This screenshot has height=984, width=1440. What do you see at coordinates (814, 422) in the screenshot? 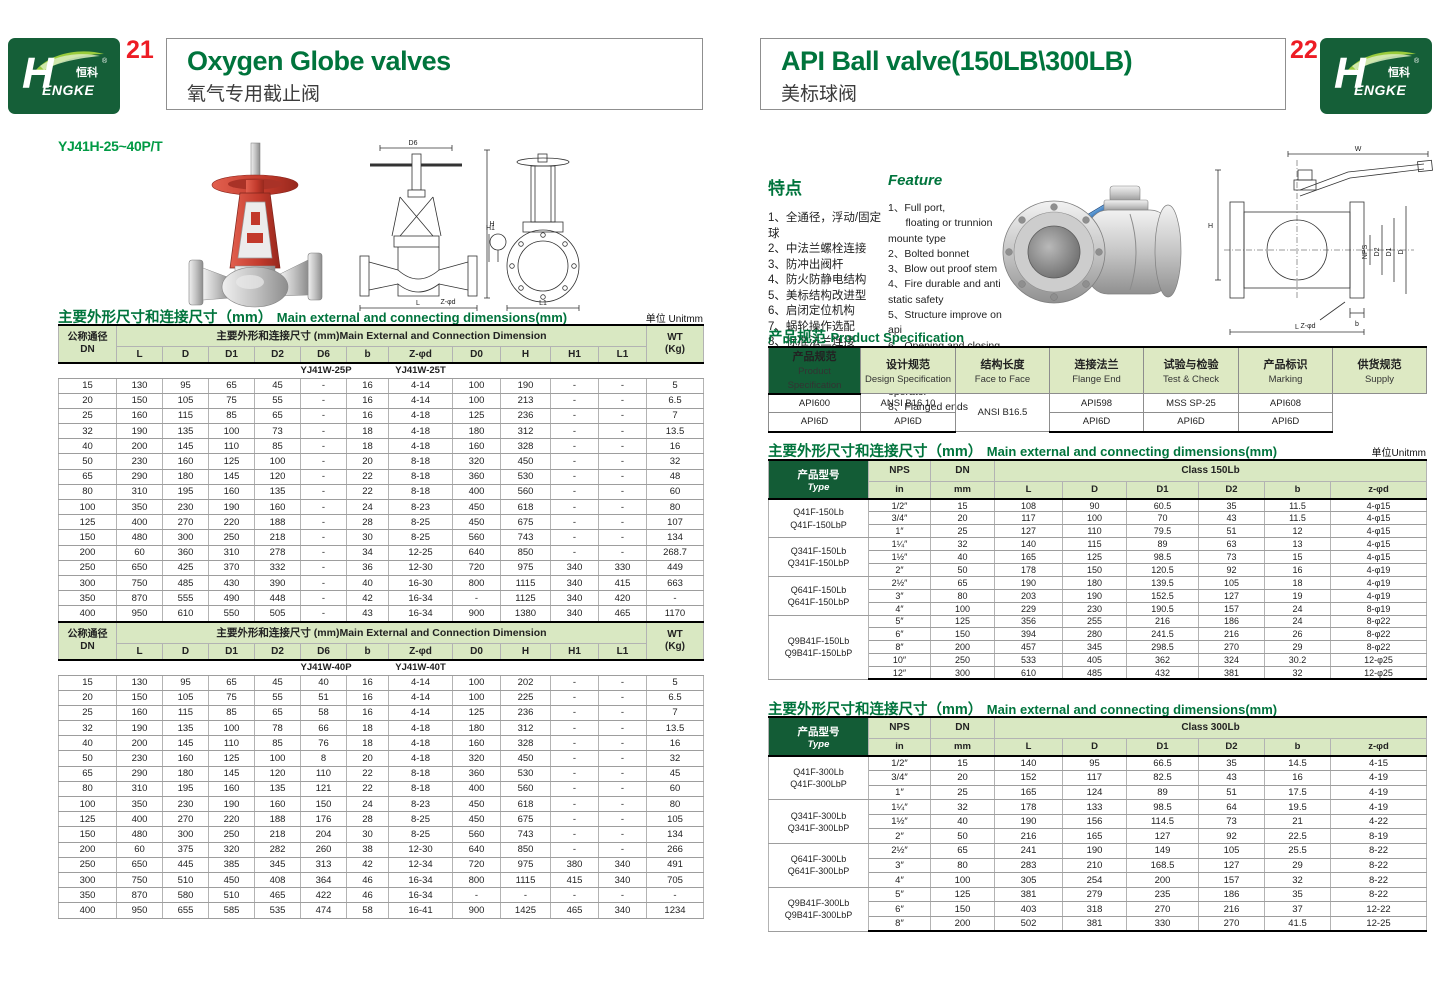
I see `table-cell: API6D` at bounding box center [814, 422].